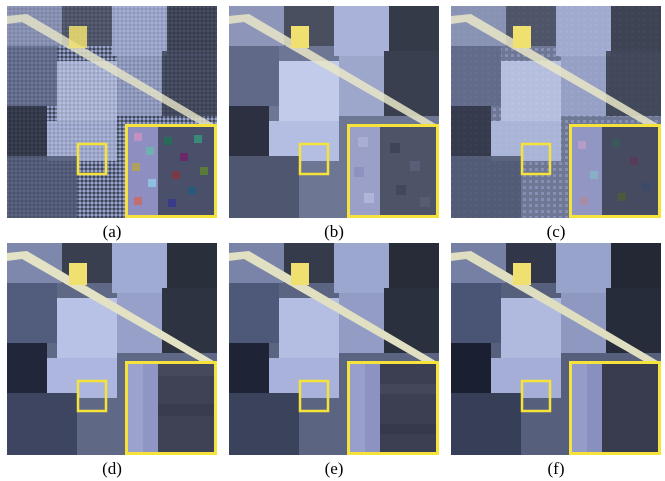 The image size is (665, 481). Describe the element at coordinates (334, 468) in the screenshot. I see `panel-label: (e)` at that location.